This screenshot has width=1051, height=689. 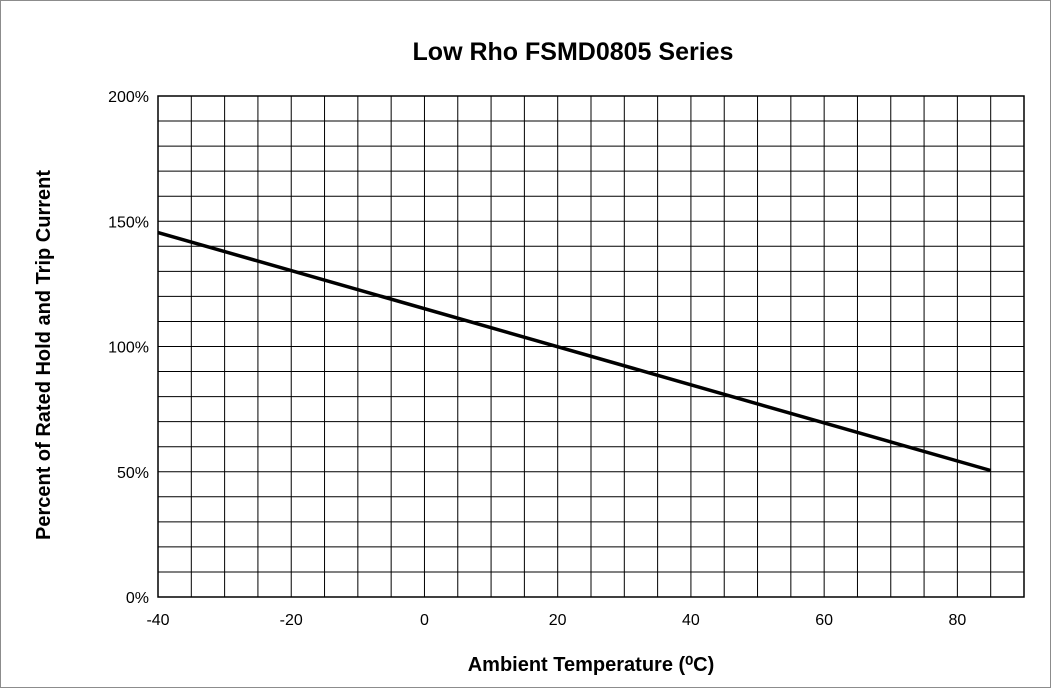 What do you see at coordinates (128, 222) in the screenshot?
I see `y-tick-label: 150%` at bounding box center [128, 222].